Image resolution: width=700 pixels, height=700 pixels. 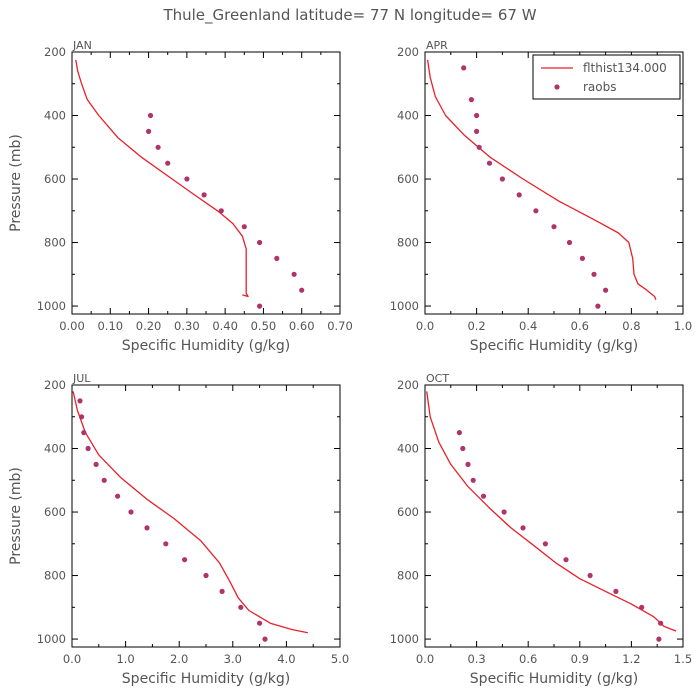 I want to click on x-tick-label: 0.40, so click(x=225, y=326).